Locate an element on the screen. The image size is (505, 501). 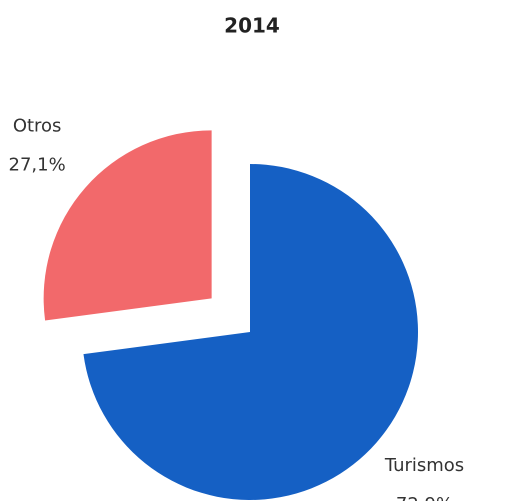
slice-value-label: 27,1% is located at coordinates (37, 165).